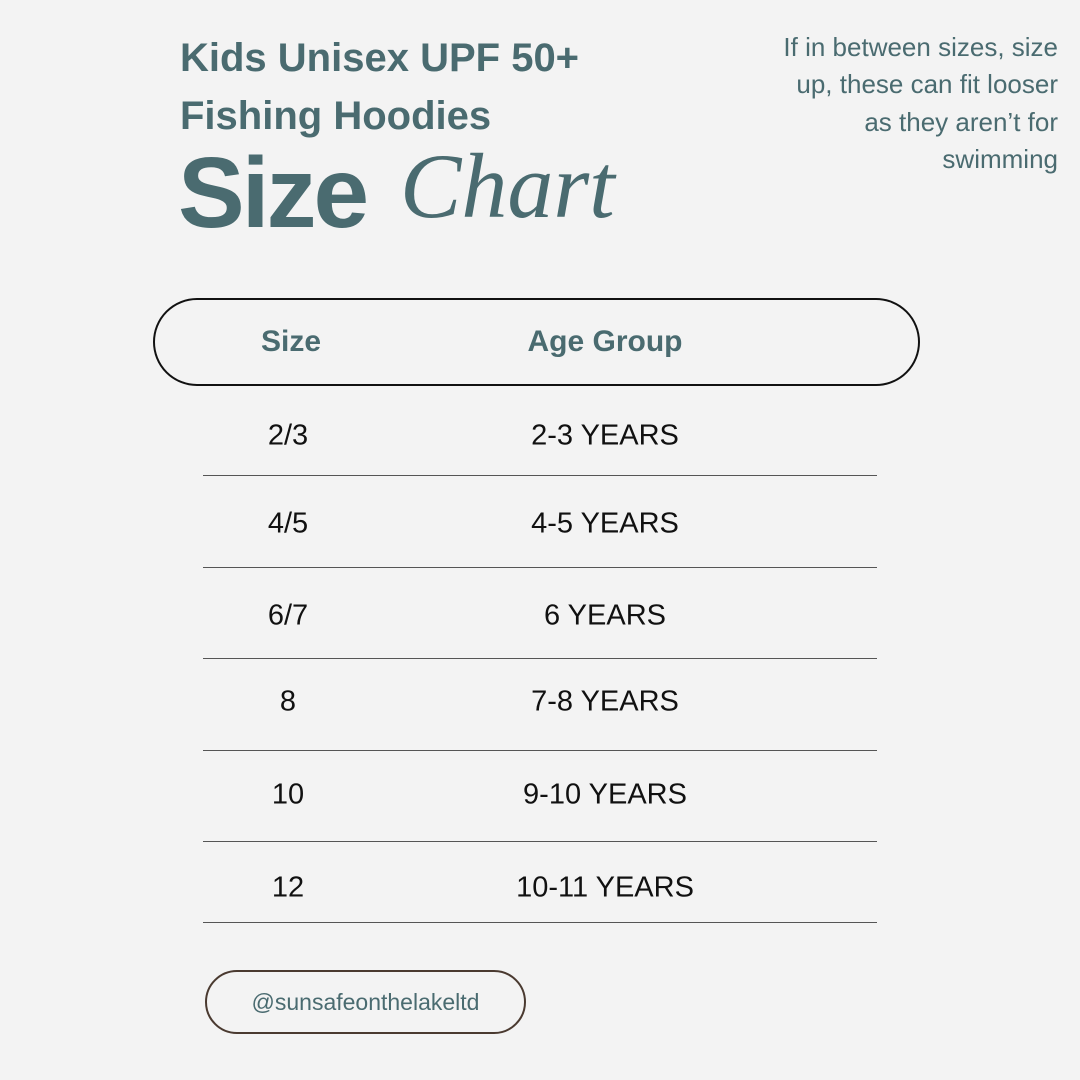 This screenshot has height=1080, width=1080. What do you see at coordinates (605, 435) in the screenshot?
I see `age-cell: 2-3 YEARS` at bounding box center [605, 435].